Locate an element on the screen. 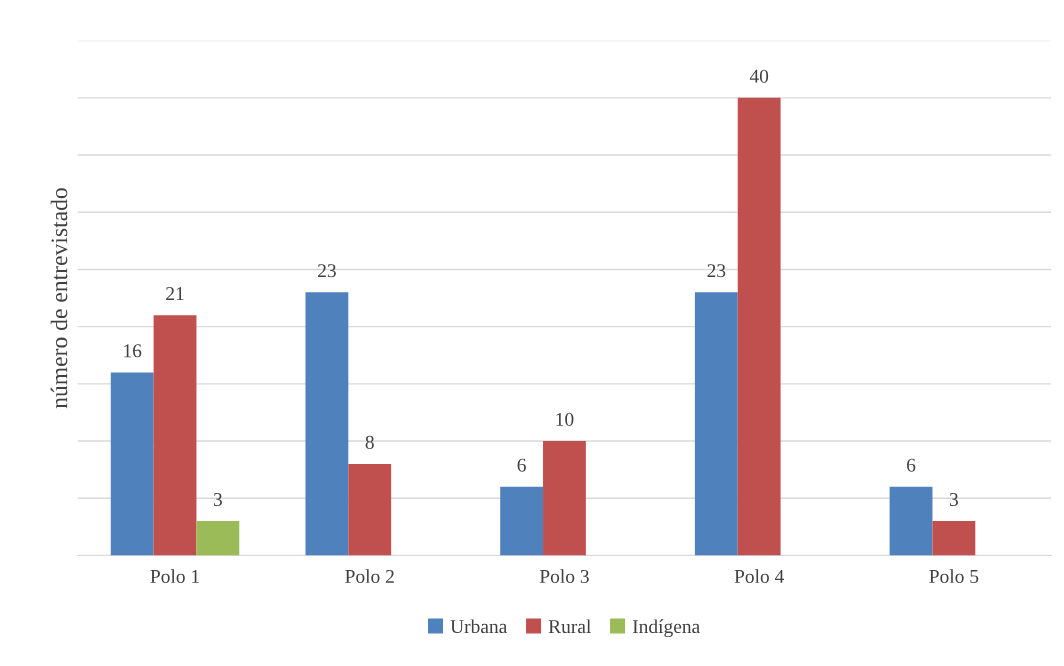  x-tick-label: Polo 3 is located at coordinates (564, 576).